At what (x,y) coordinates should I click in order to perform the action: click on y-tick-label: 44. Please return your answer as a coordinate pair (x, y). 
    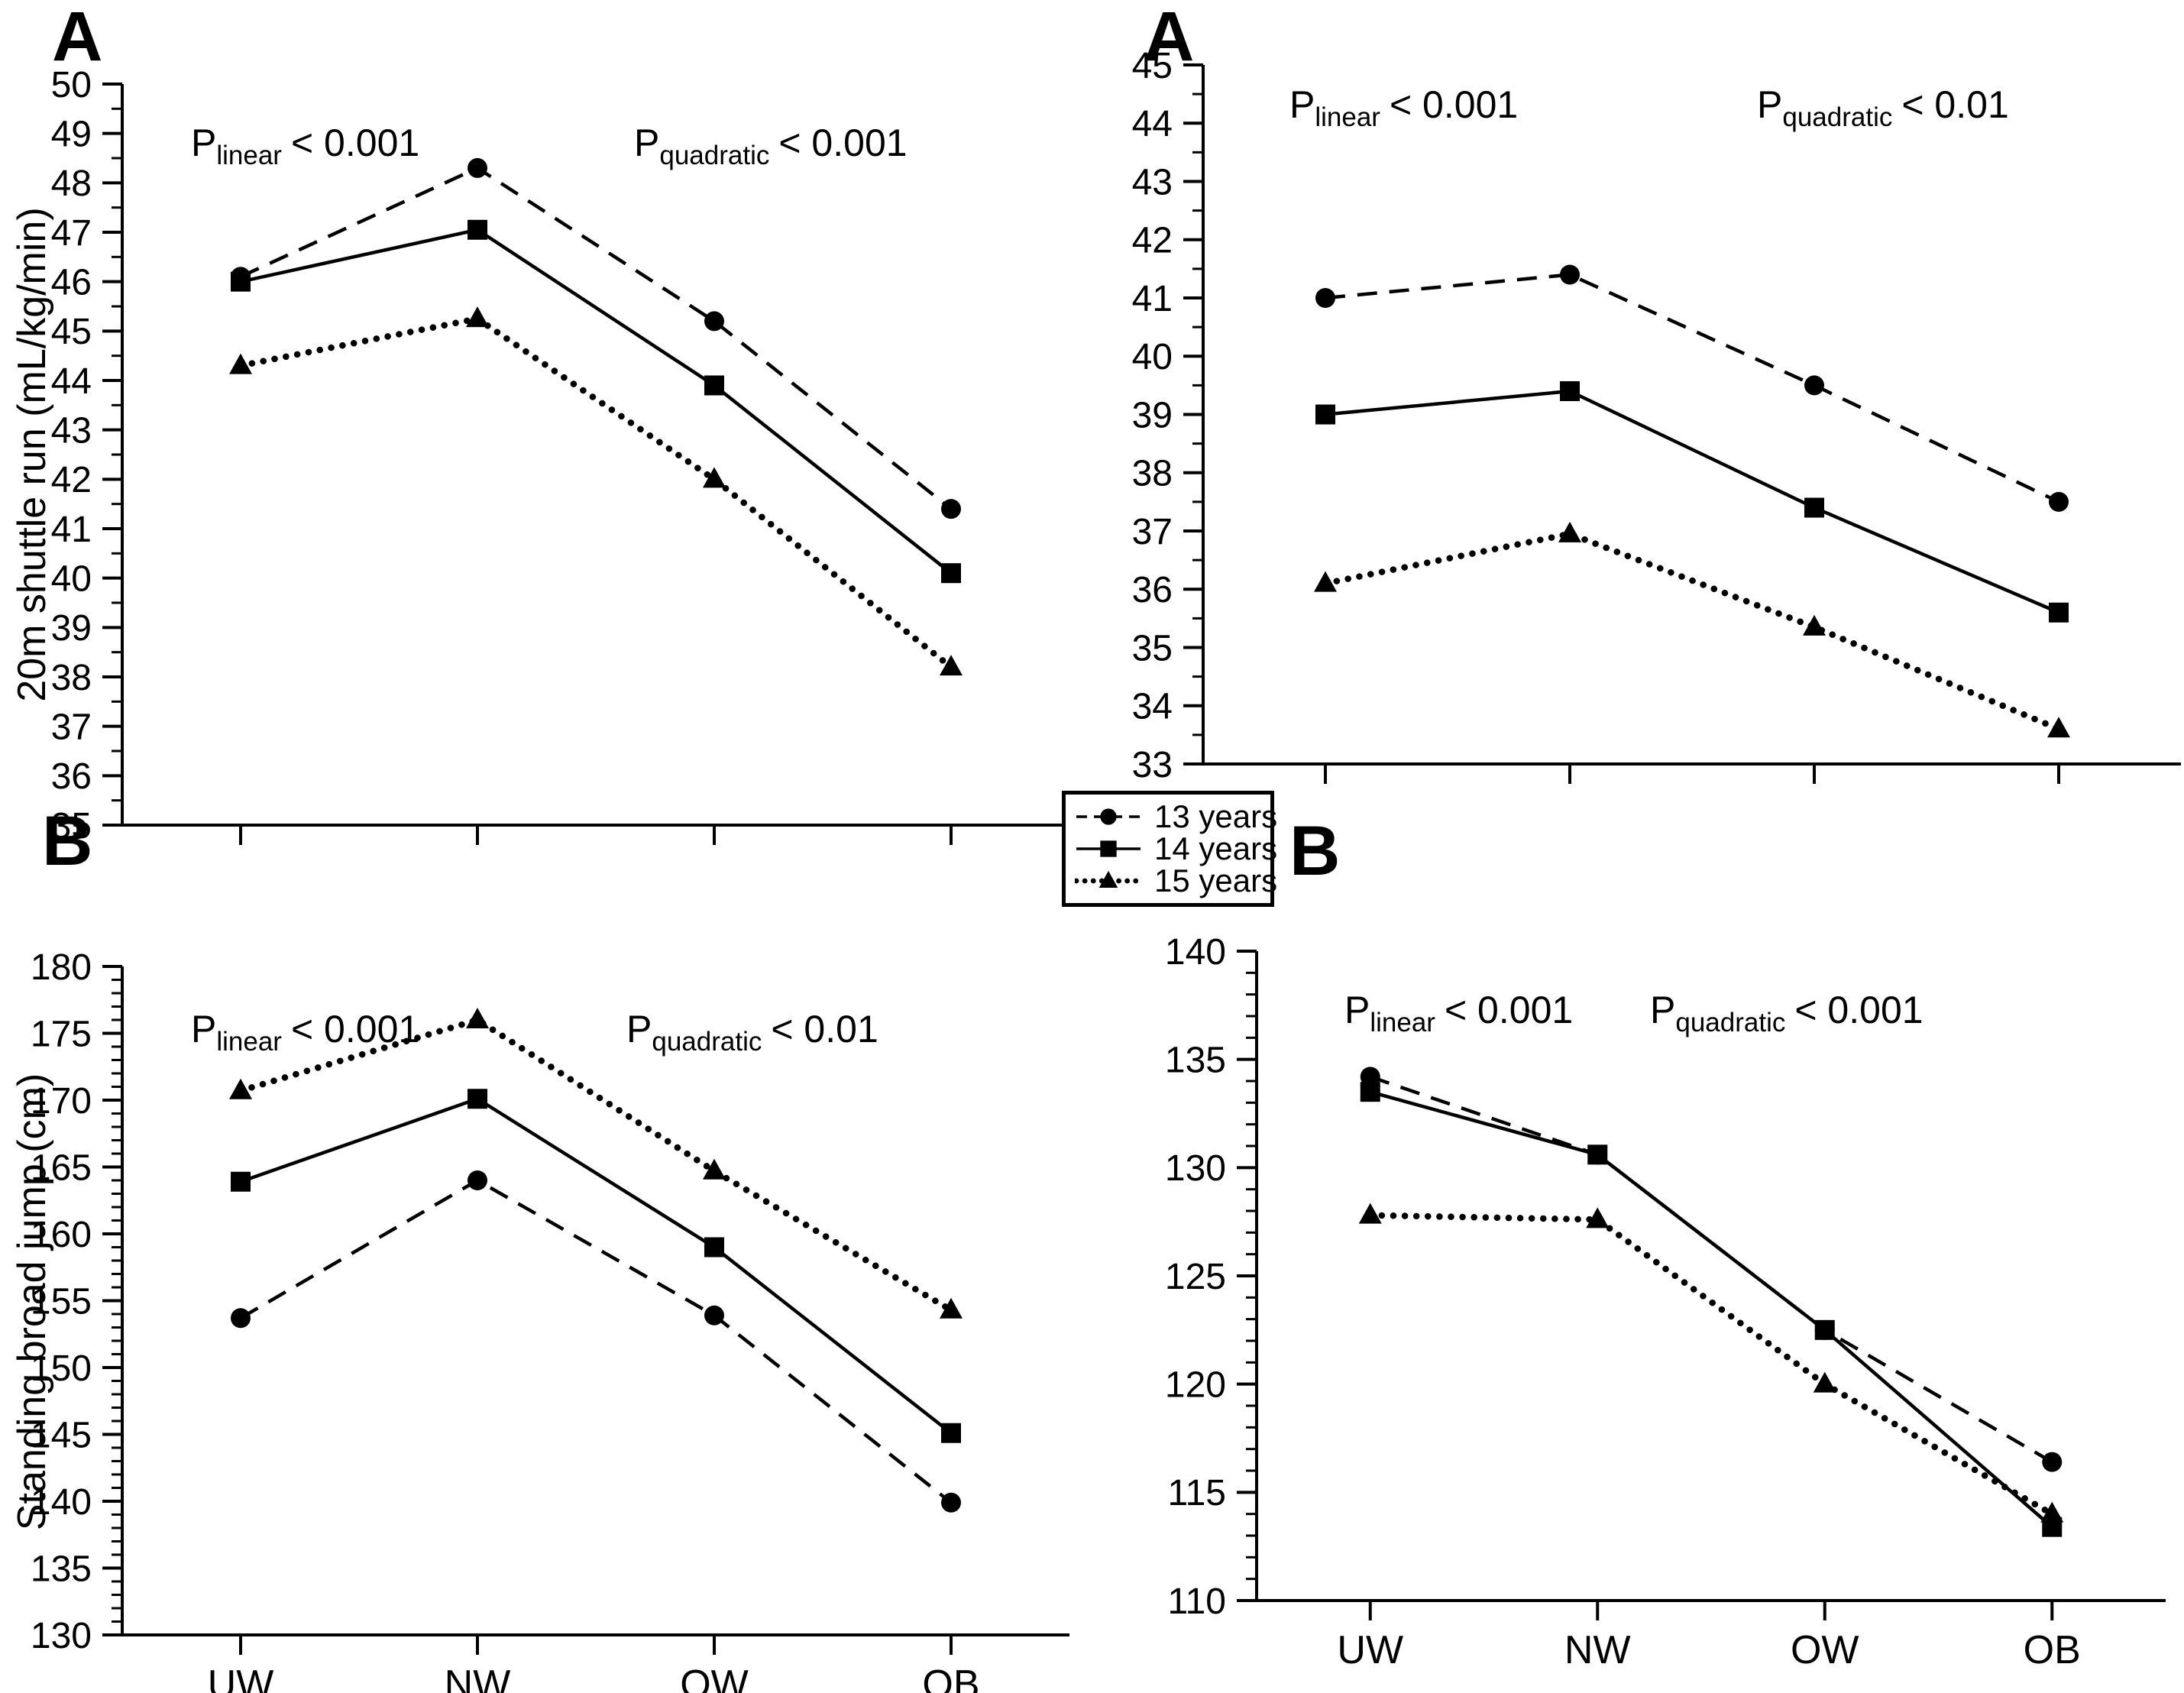
    Looking at the image, I should click on (72, 381).